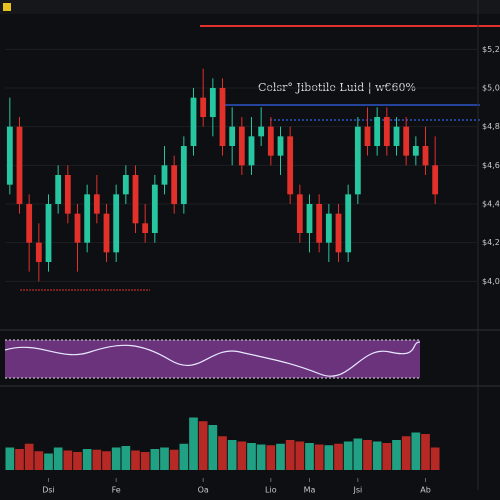 This screenshot has width=500, height=500. Describe the element at coordinates (250, 7) in the screenshot. I see `top-bar` at that location.